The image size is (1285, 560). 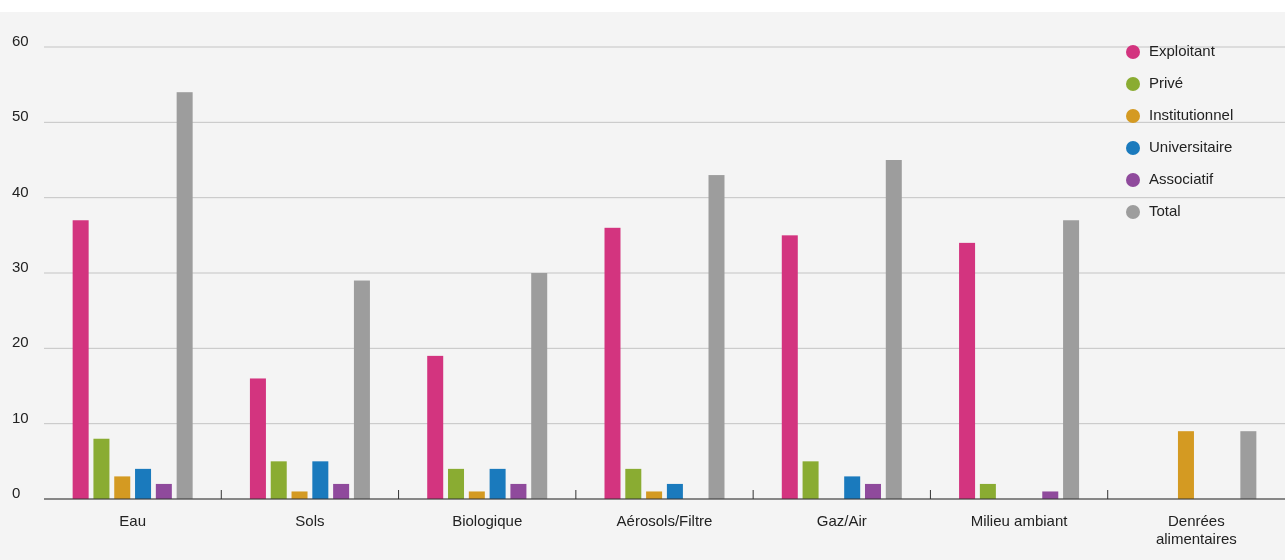 I want to click on y-tick-label: 50, so click(x=20, y=116).